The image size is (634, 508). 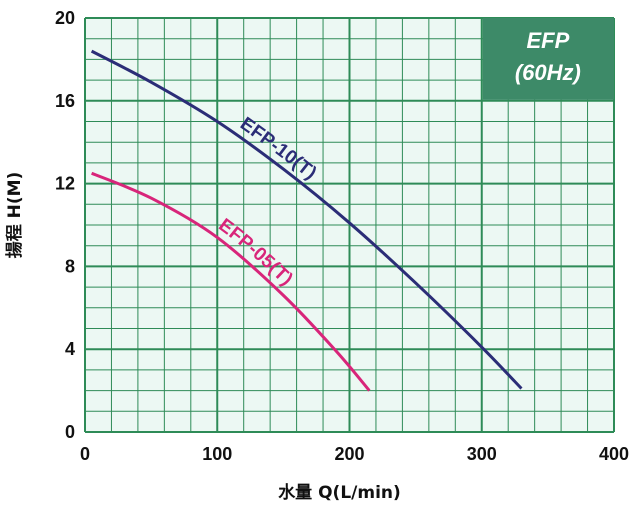 What do you see at coordinates (614, 454) in the screenshot?
I see `x-tick-label: 400` at bounding box center [614, 454].